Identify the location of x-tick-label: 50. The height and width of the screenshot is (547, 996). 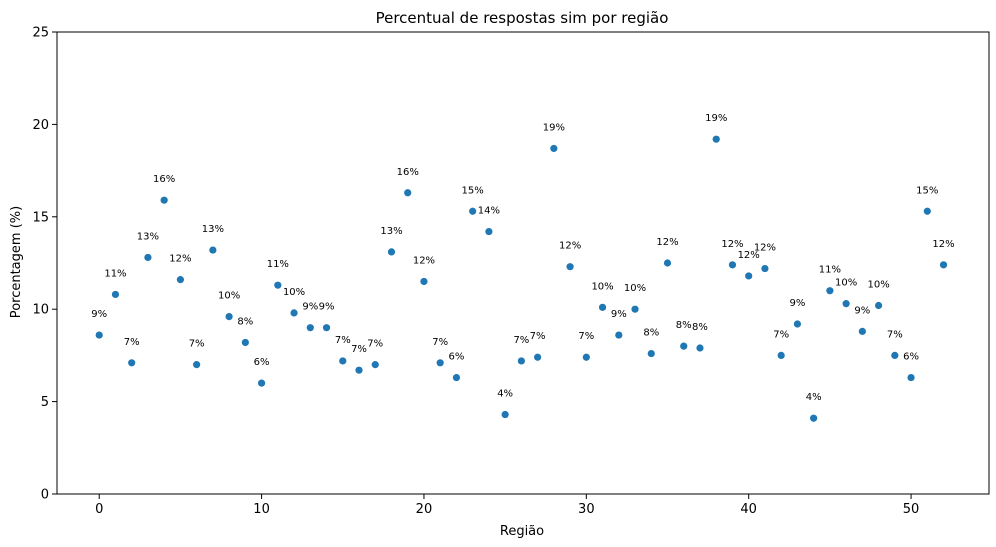
(911, 509).